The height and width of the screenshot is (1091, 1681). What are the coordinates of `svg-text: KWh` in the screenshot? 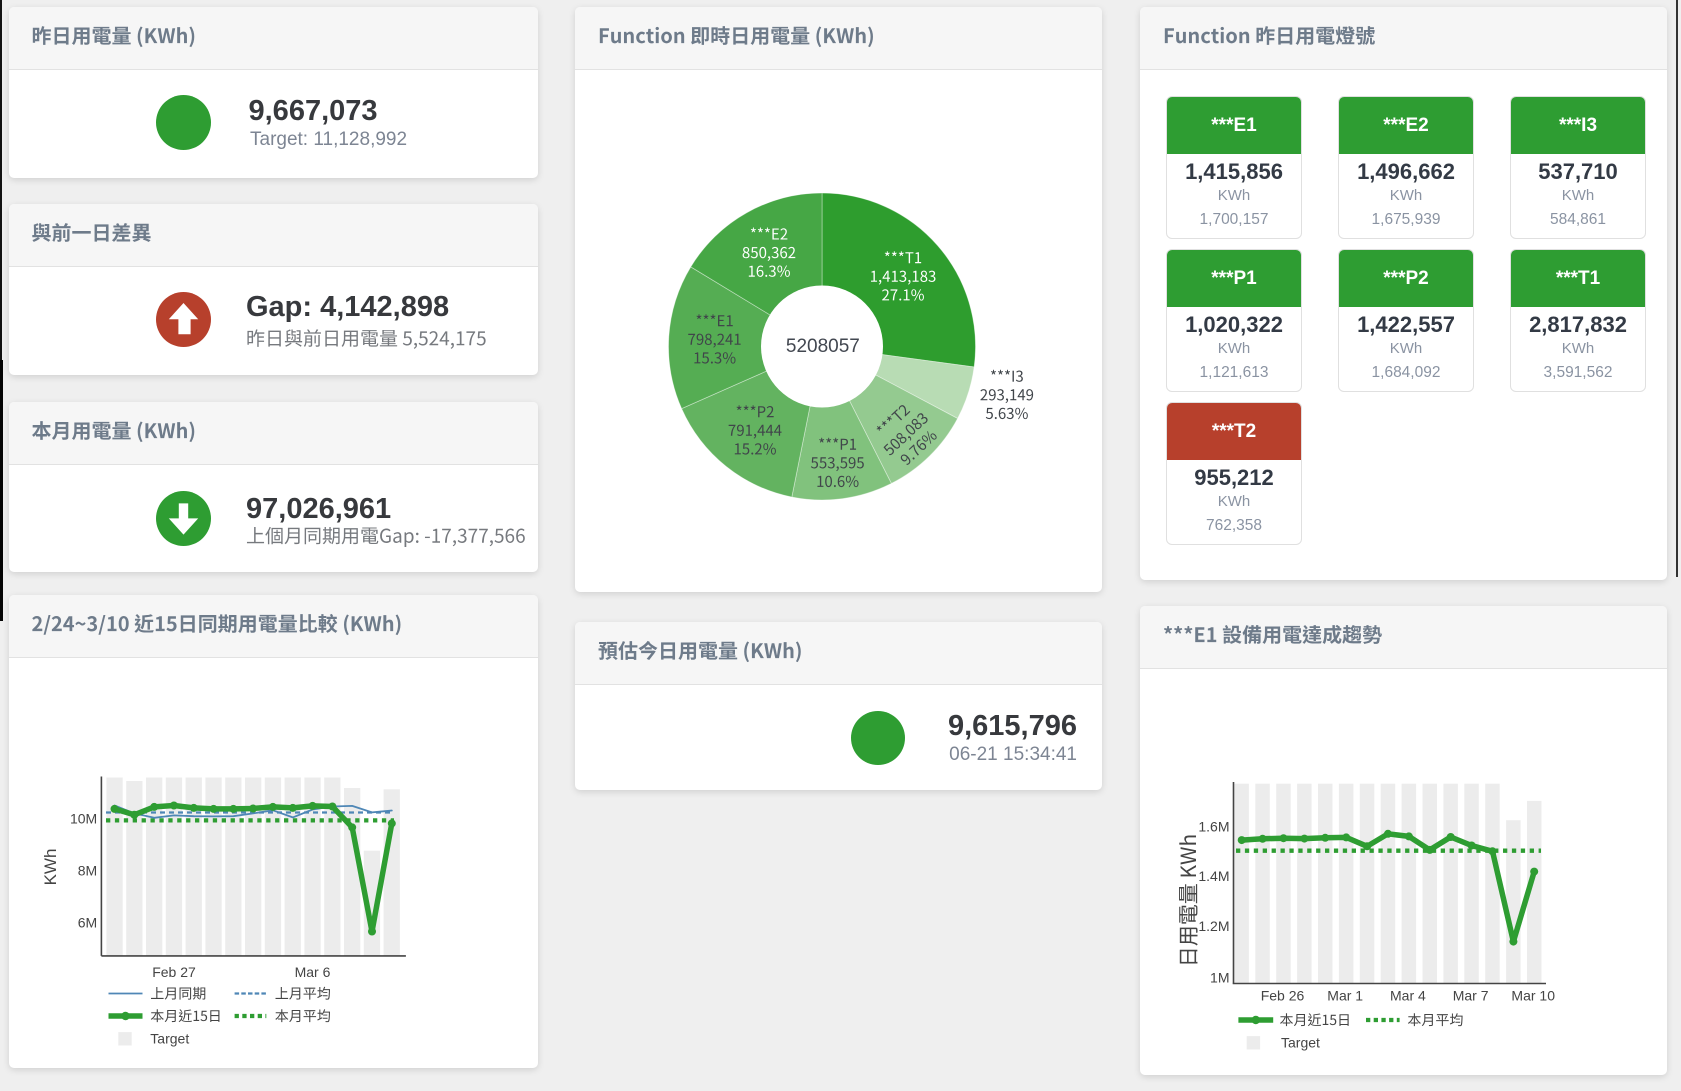 It's located at (50, 867).